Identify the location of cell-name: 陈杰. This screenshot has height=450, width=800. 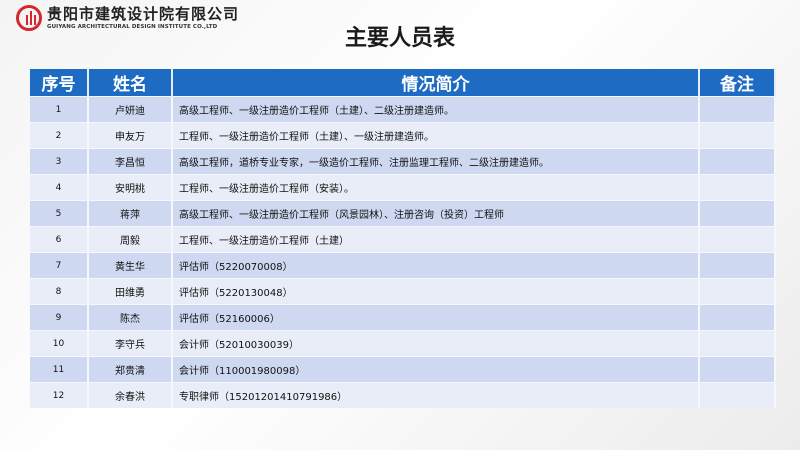
(130, 317).